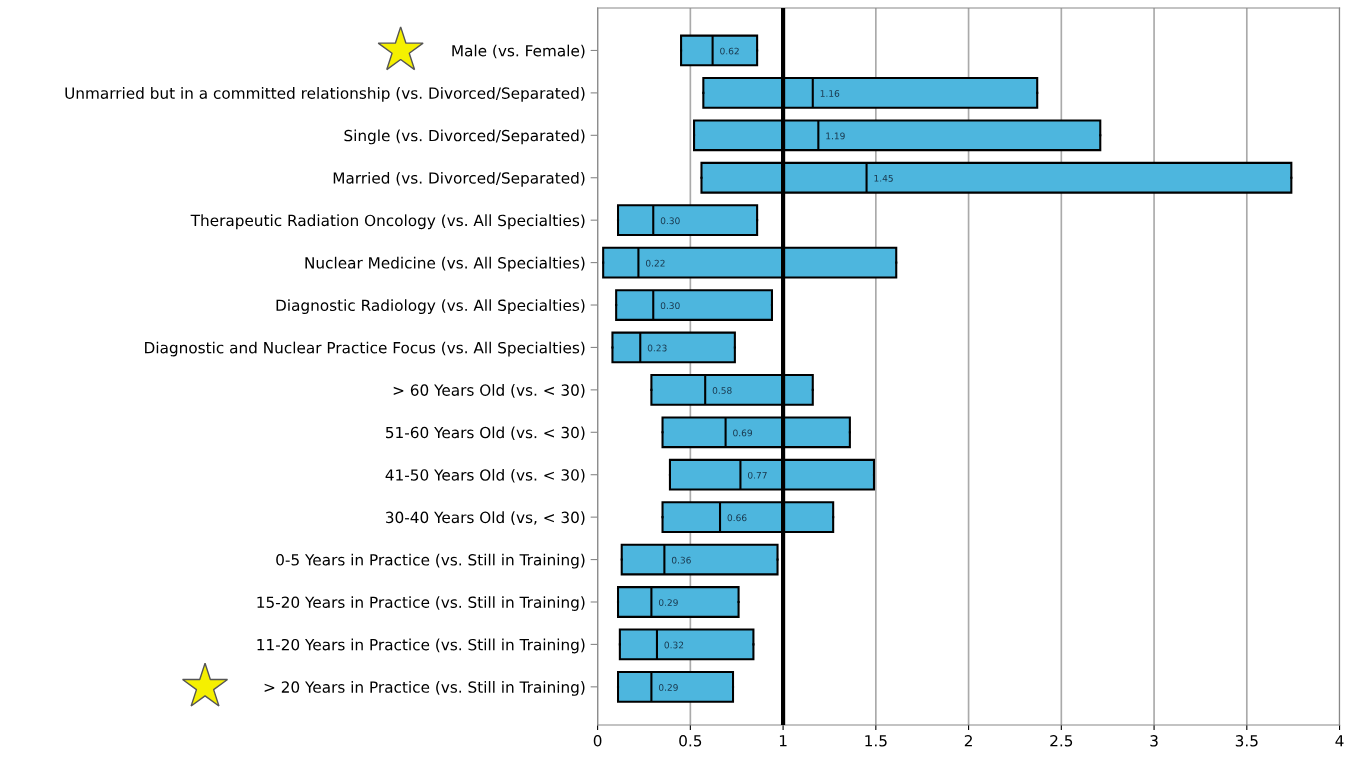  Describe the element at coordinates (722, 390) in the screenshot. I see `annotation: 0.58` at that location.